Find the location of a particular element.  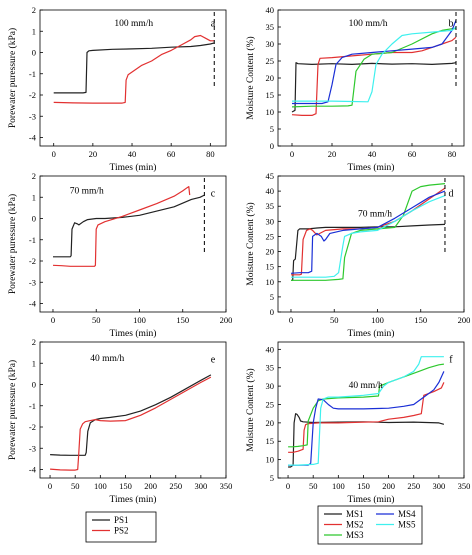

series-line-ms4 is located at coordinates (374, 62).